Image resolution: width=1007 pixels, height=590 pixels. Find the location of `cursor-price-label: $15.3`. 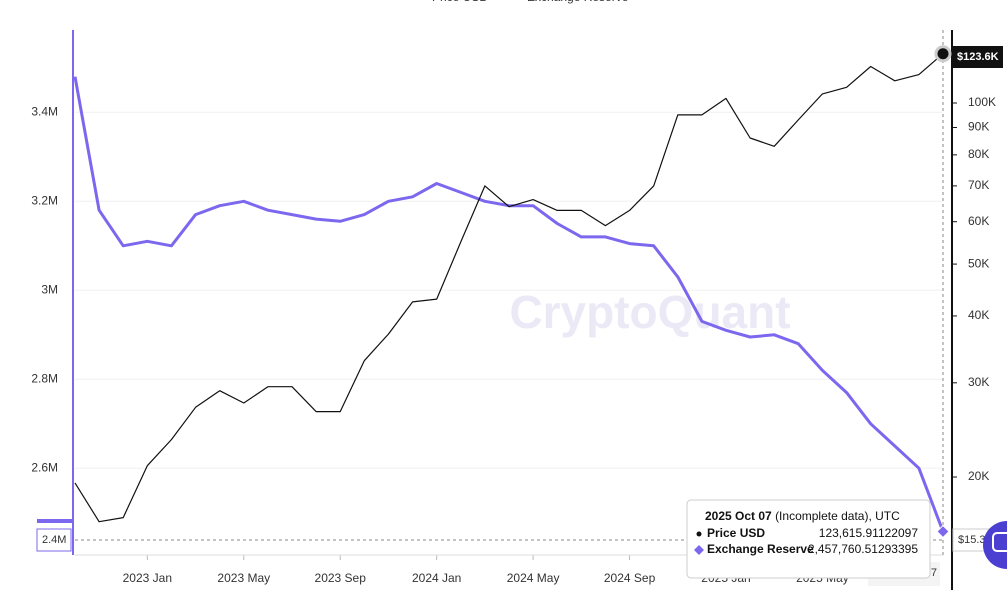

cursor-price-label: $15.3 is located at coordinates (972, 540).